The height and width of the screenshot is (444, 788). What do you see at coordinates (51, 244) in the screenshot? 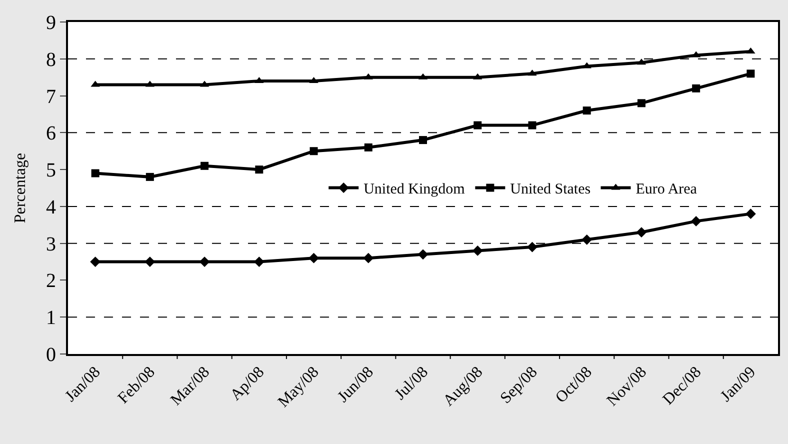
I see `y-tick-label: 3` at bounding box center [51, 244].